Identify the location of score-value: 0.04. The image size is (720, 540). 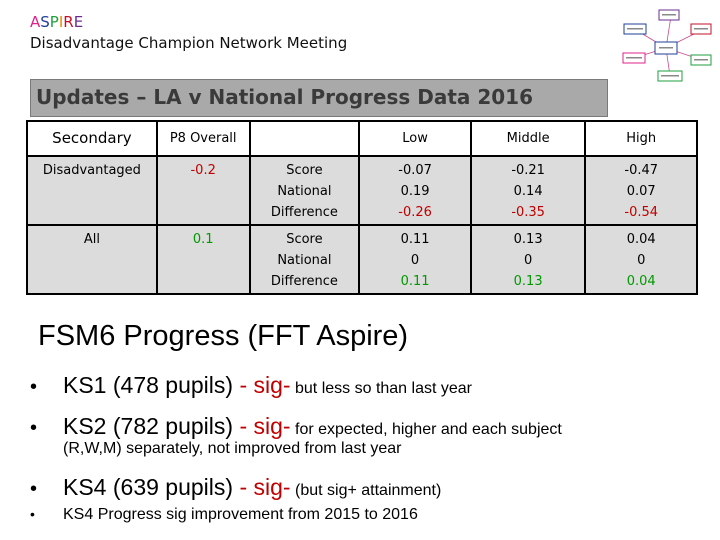
(641, 239).